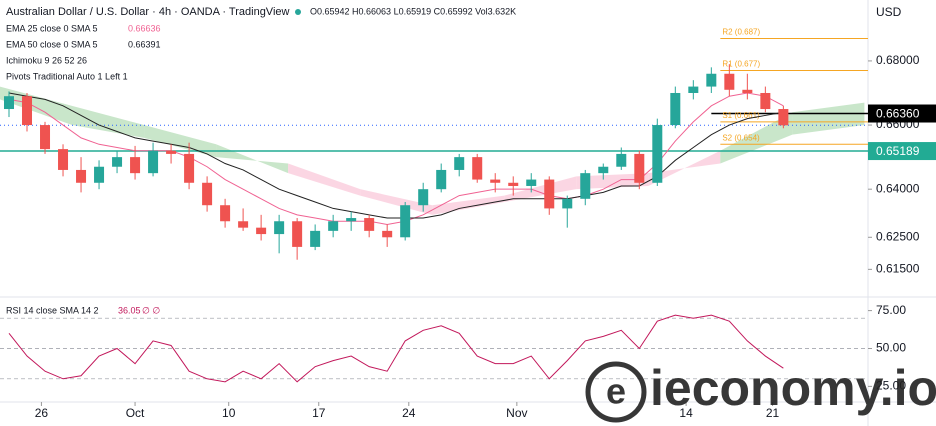 The image size is (936, 426). I want to click on rsi-tick-label: 75.00, so click(891, 310).